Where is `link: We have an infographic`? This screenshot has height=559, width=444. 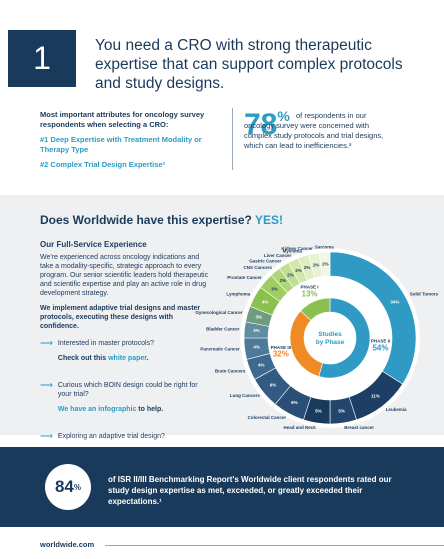
link: We have an infographic is located at coordinates (97, 409).